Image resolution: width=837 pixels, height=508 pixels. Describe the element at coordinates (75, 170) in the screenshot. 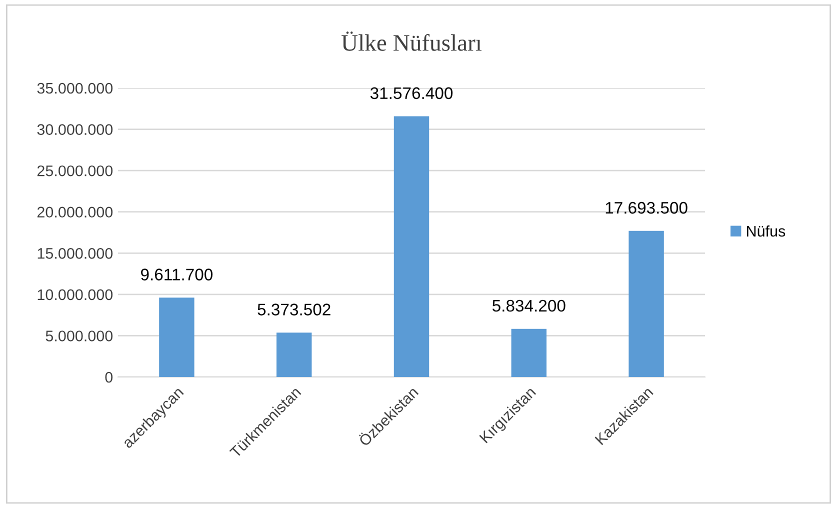

I see `y-tick-label: 25.000.000` at that location.